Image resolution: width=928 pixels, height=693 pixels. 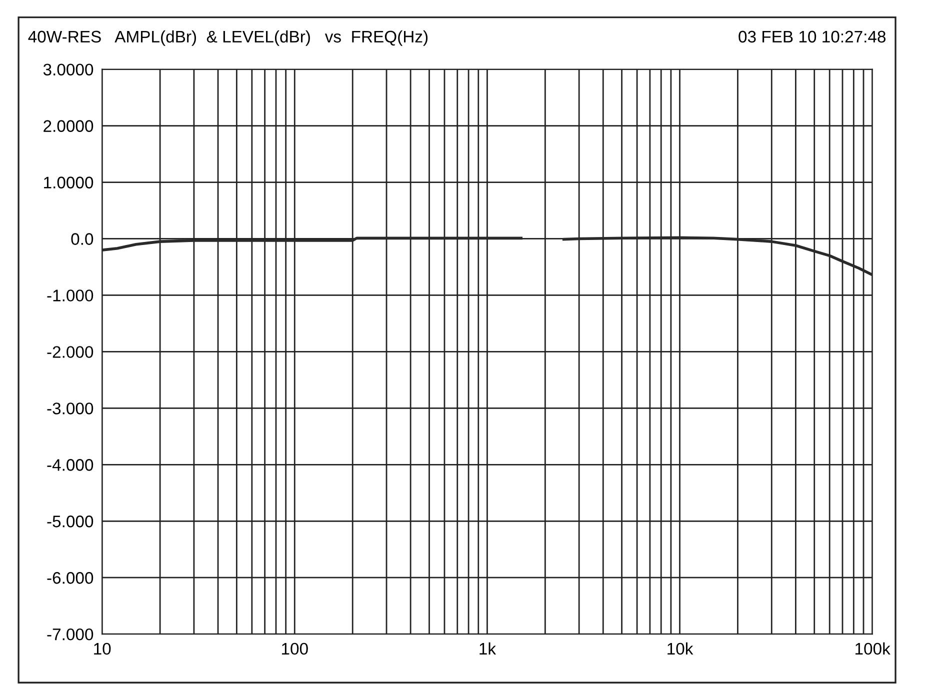 I want to click on chart-subtitle: 03 FEB 10 10:27:48, so click(x=812, y=36).